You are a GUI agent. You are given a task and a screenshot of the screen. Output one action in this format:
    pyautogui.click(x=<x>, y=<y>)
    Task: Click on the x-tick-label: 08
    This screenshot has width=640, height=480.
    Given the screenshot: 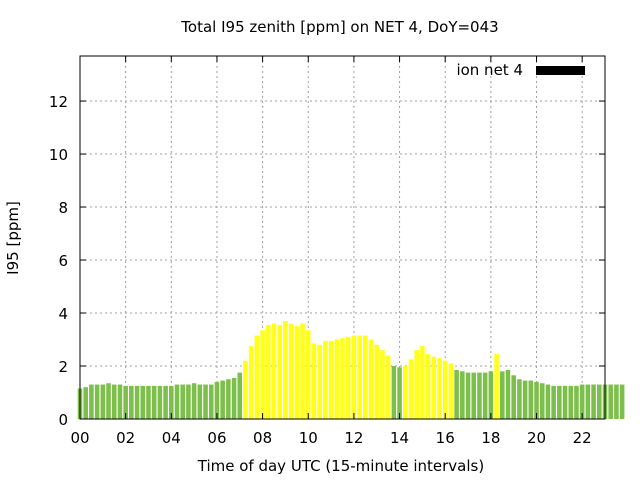 What is the action you would take?
    pyautogui.click(x=262, y=438)
    